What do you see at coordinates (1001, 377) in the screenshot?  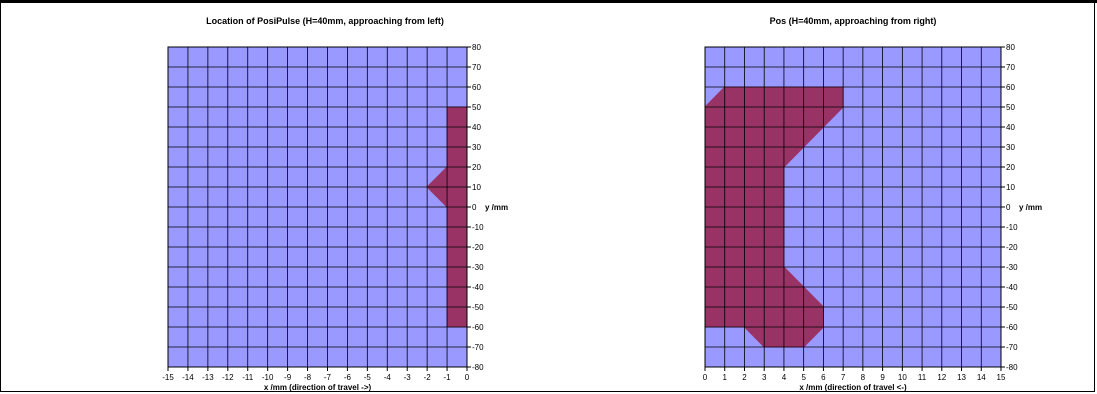 I see `x-tick-label: 15` at bounding box center [1001, 377].